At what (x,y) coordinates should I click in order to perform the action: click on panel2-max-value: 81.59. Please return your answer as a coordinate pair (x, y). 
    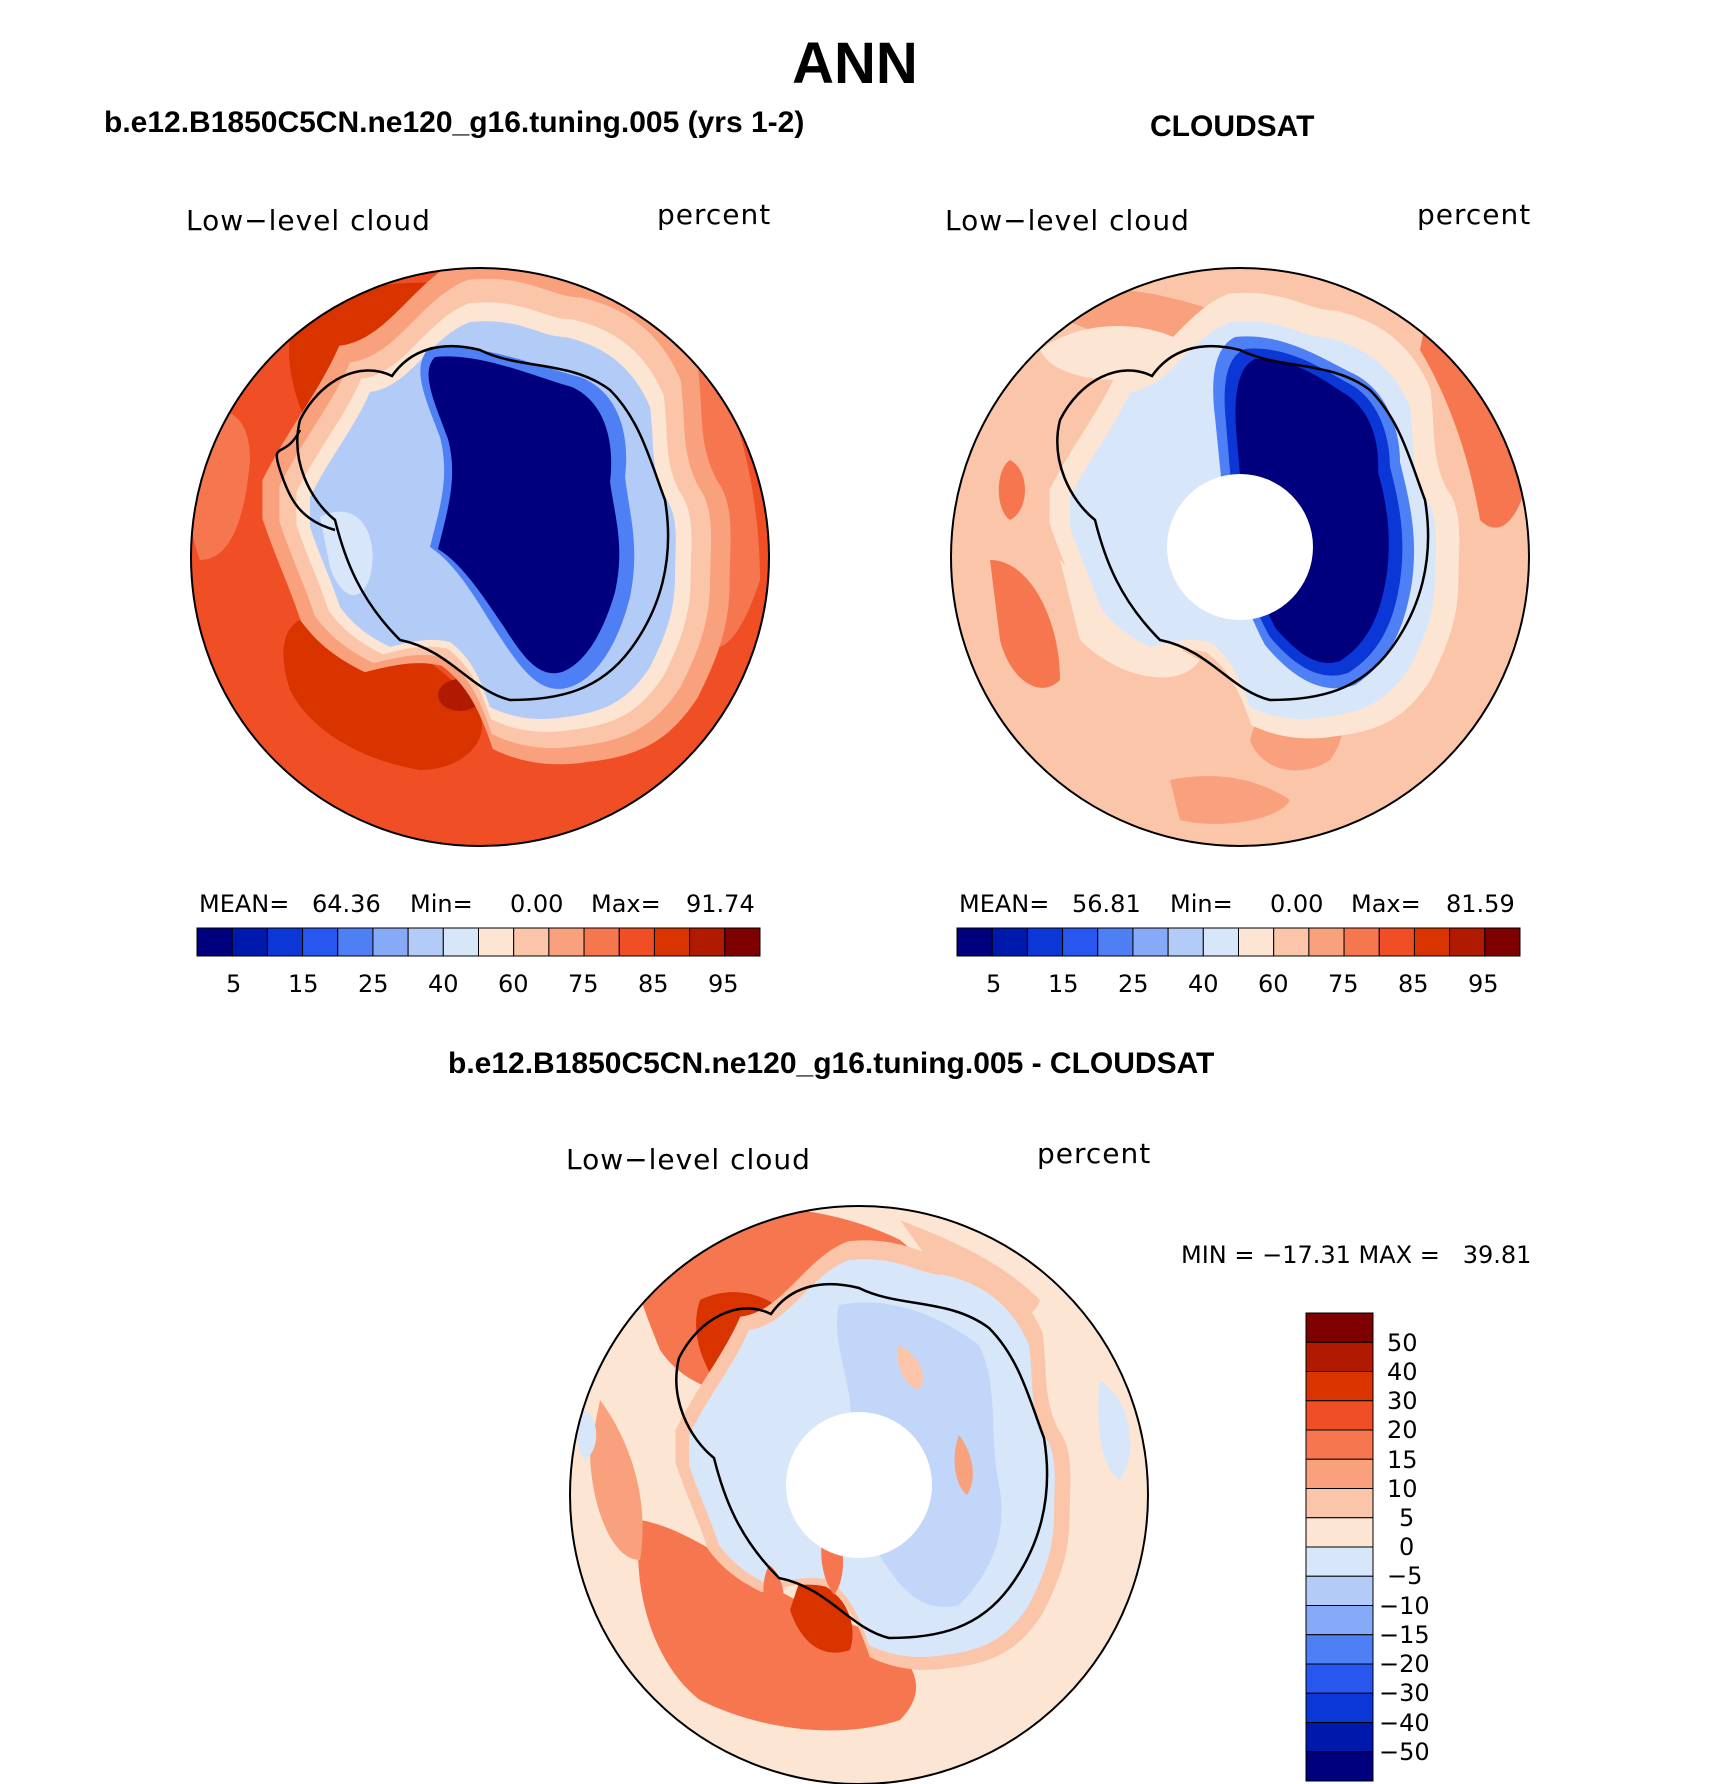
    Looking at the image, I should click on (1480, 904).